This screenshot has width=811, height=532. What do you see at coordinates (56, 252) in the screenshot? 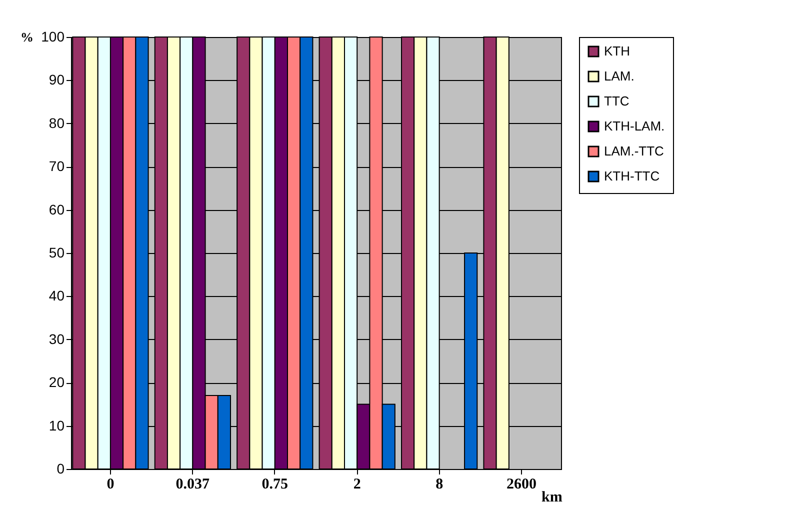
I see `y-tick-label: 50` at bounding box center [56, 252].